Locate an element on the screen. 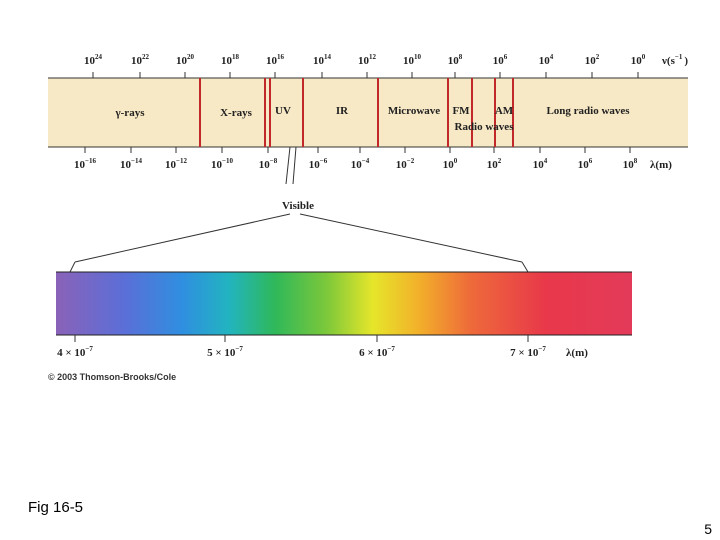 Image resolution: width=720 pixels, height=540 pixels. wavelength-tick-label: 10⁻¹⁴ is located at coordinates (131, 164).